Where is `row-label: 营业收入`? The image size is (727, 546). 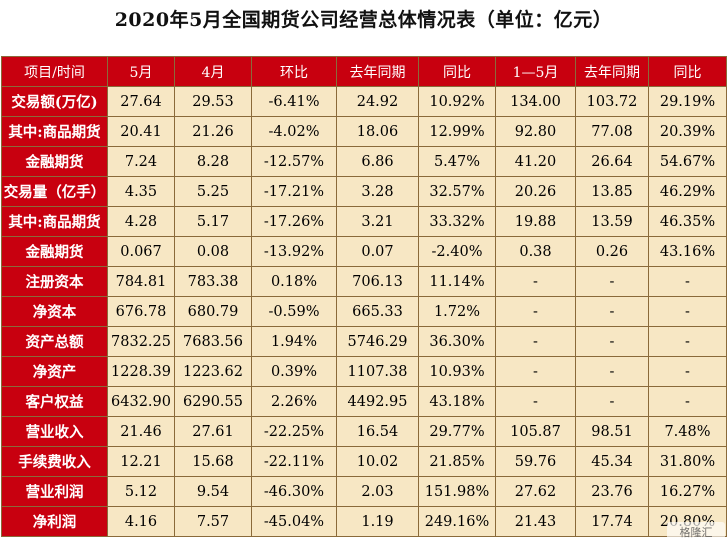 row-label: 营业收入 is located at coordinates (54, 431).